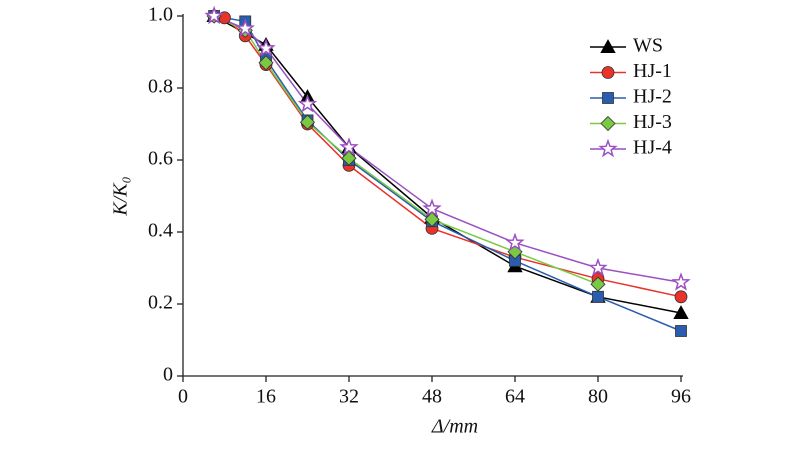  What do you see at coordinates (454, 427) in the screenshot?
I see `x-axis-label: Δ/mm` at bounding box center [454, 427].